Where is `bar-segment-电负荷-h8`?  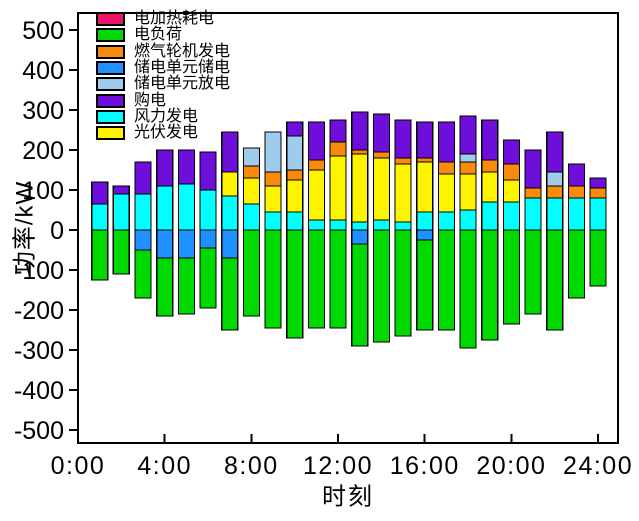
bar-segment-电负荷-h8 is located at coordinates (251, 273).